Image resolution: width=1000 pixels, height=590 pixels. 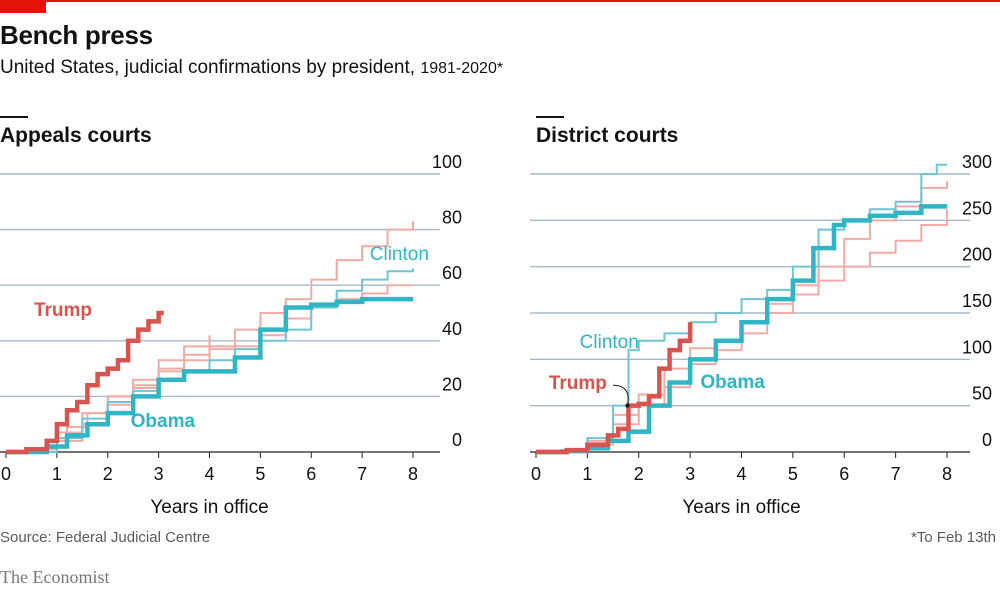 I want to click on appeals-x-tick-3: 3, so click(x=159, y=474).